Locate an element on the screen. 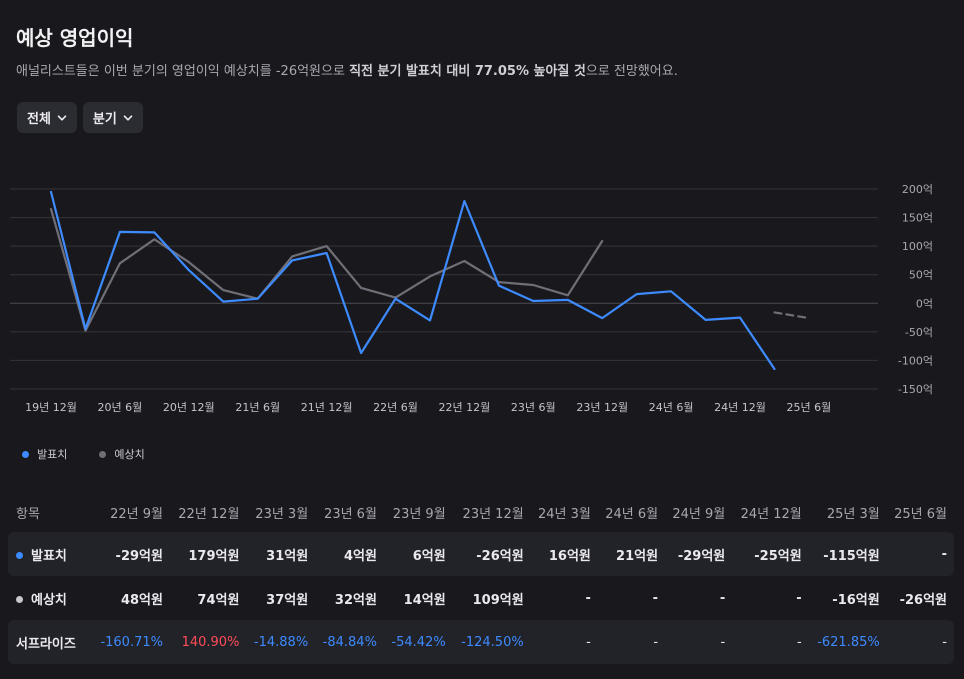 Image resolution: width=964 pixels, height=679 pixels. column-header: 25년 3월 is located at coordinates (853, 514).